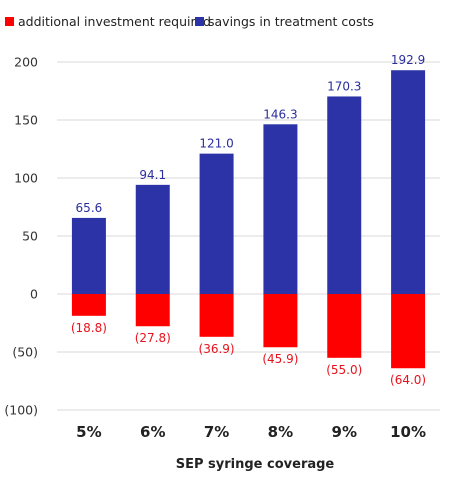  What do you see at coordinates (344, 370) in the screenshot?
I see `data-label: (55.0)` at bounding box center [344, 370].